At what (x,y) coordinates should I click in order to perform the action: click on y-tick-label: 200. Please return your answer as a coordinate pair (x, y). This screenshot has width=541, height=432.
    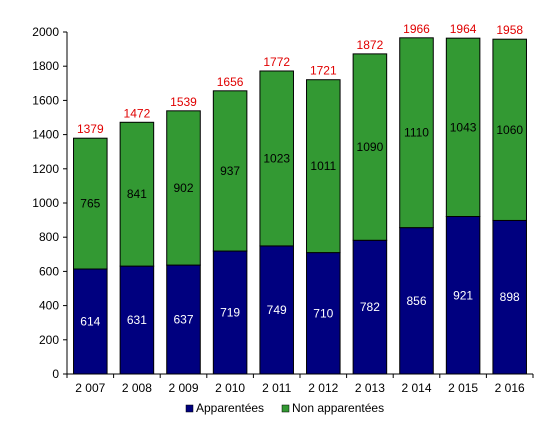
    Looking at the image, I should click on (49, 340).